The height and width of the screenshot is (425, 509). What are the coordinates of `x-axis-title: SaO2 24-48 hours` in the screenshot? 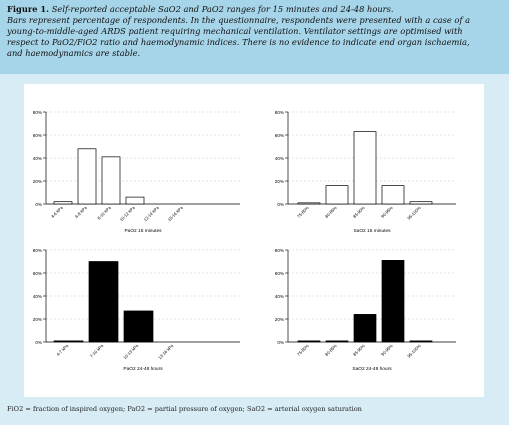 It's located at (372, 369).